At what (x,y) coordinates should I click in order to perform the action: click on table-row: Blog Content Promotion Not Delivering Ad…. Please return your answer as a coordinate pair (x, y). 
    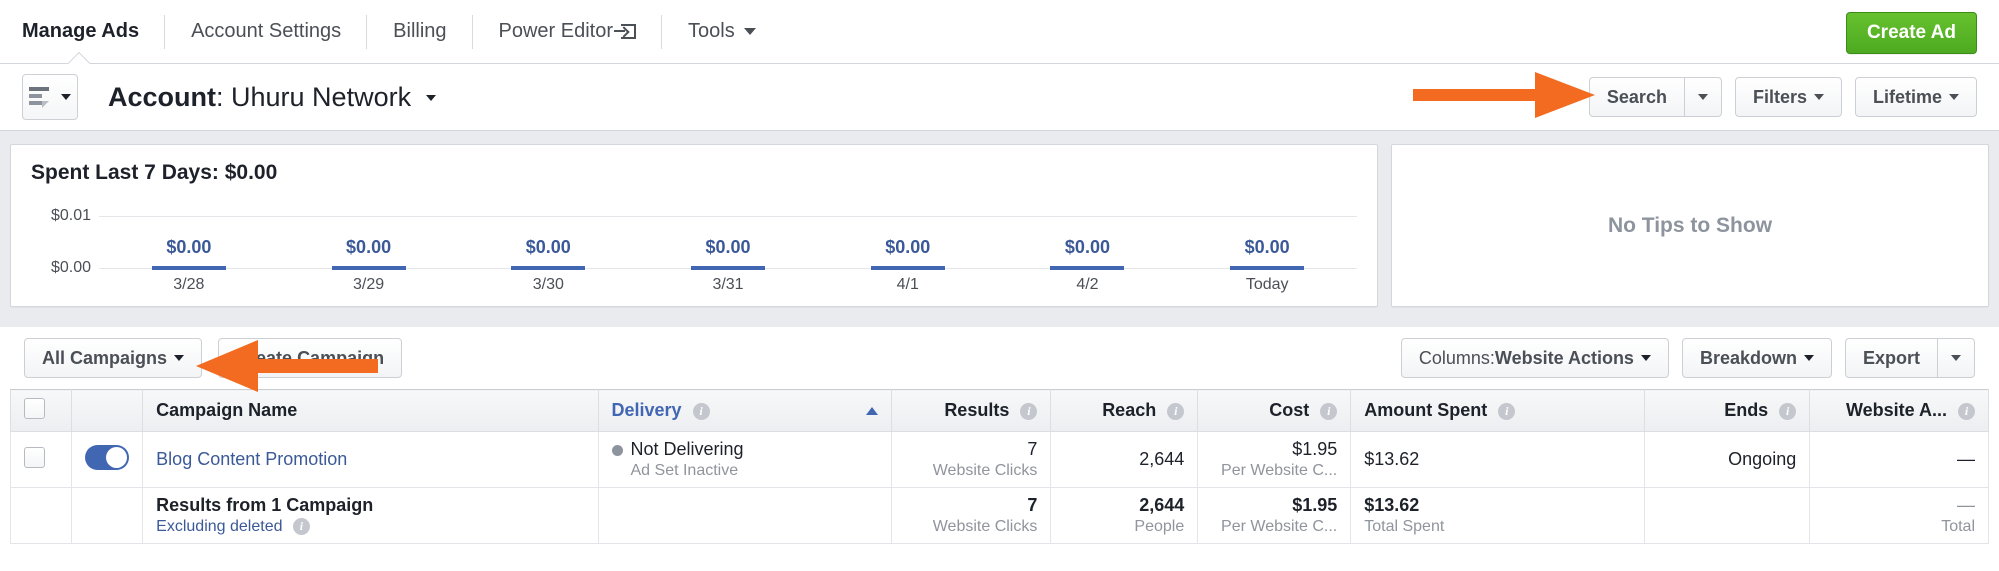
    Looking at the image, I should click on (999, 459).